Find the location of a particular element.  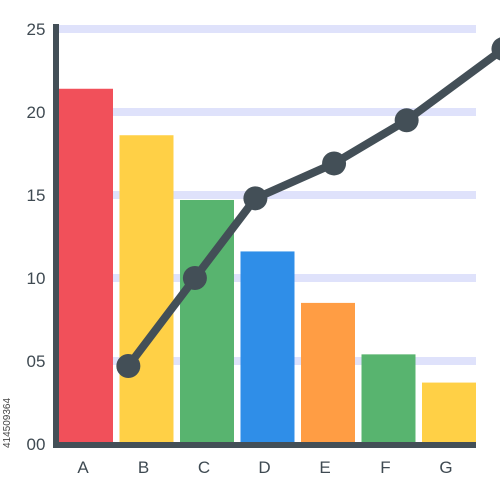

bar-E is located at coordinates (328, 373).